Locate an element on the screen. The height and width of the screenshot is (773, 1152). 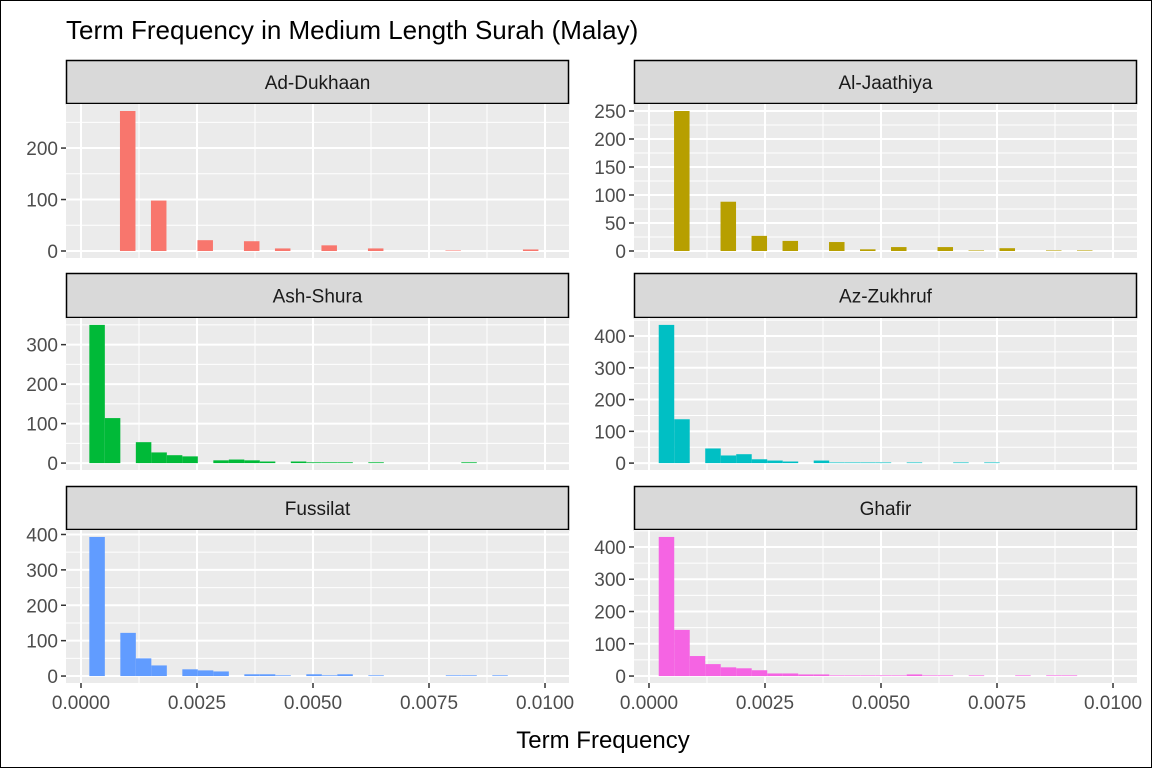
facet-strip-label: Ghafir is located at coordinates (886, 509).